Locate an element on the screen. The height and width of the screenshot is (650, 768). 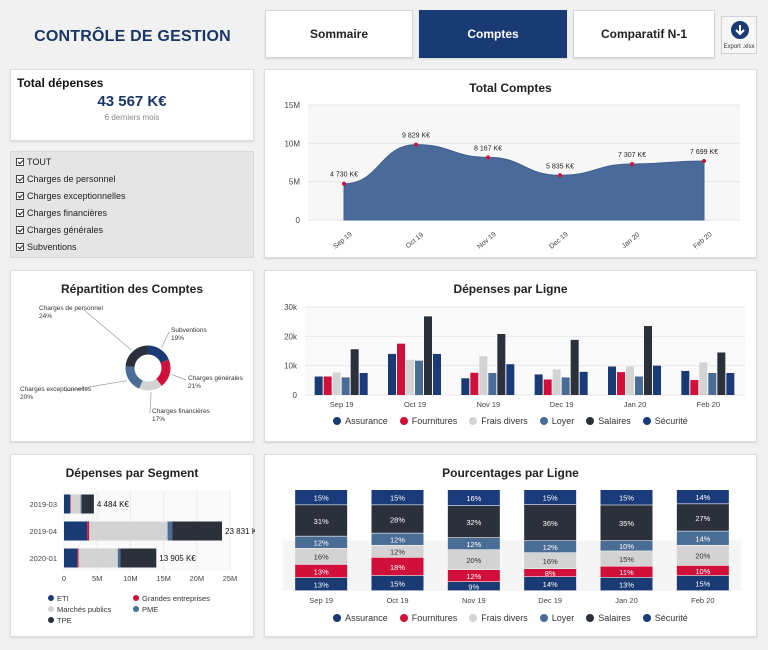
filter-charges-financieres: Charges financières is located at coordinates (61, 213).